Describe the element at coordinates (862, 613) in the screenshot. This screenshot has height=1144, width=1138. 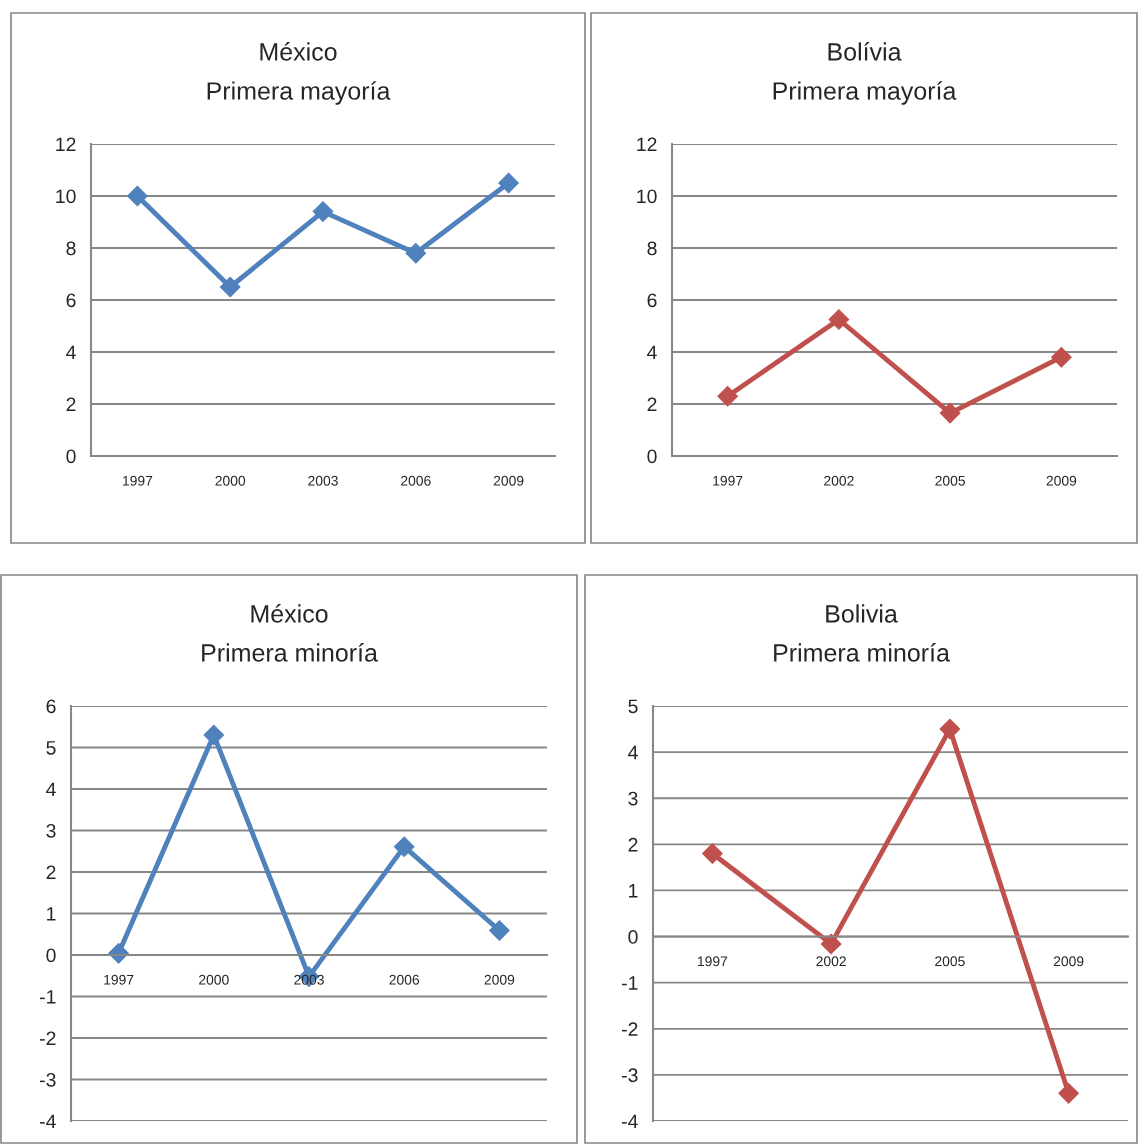
I see `chart-title: Bolivia` at that location.